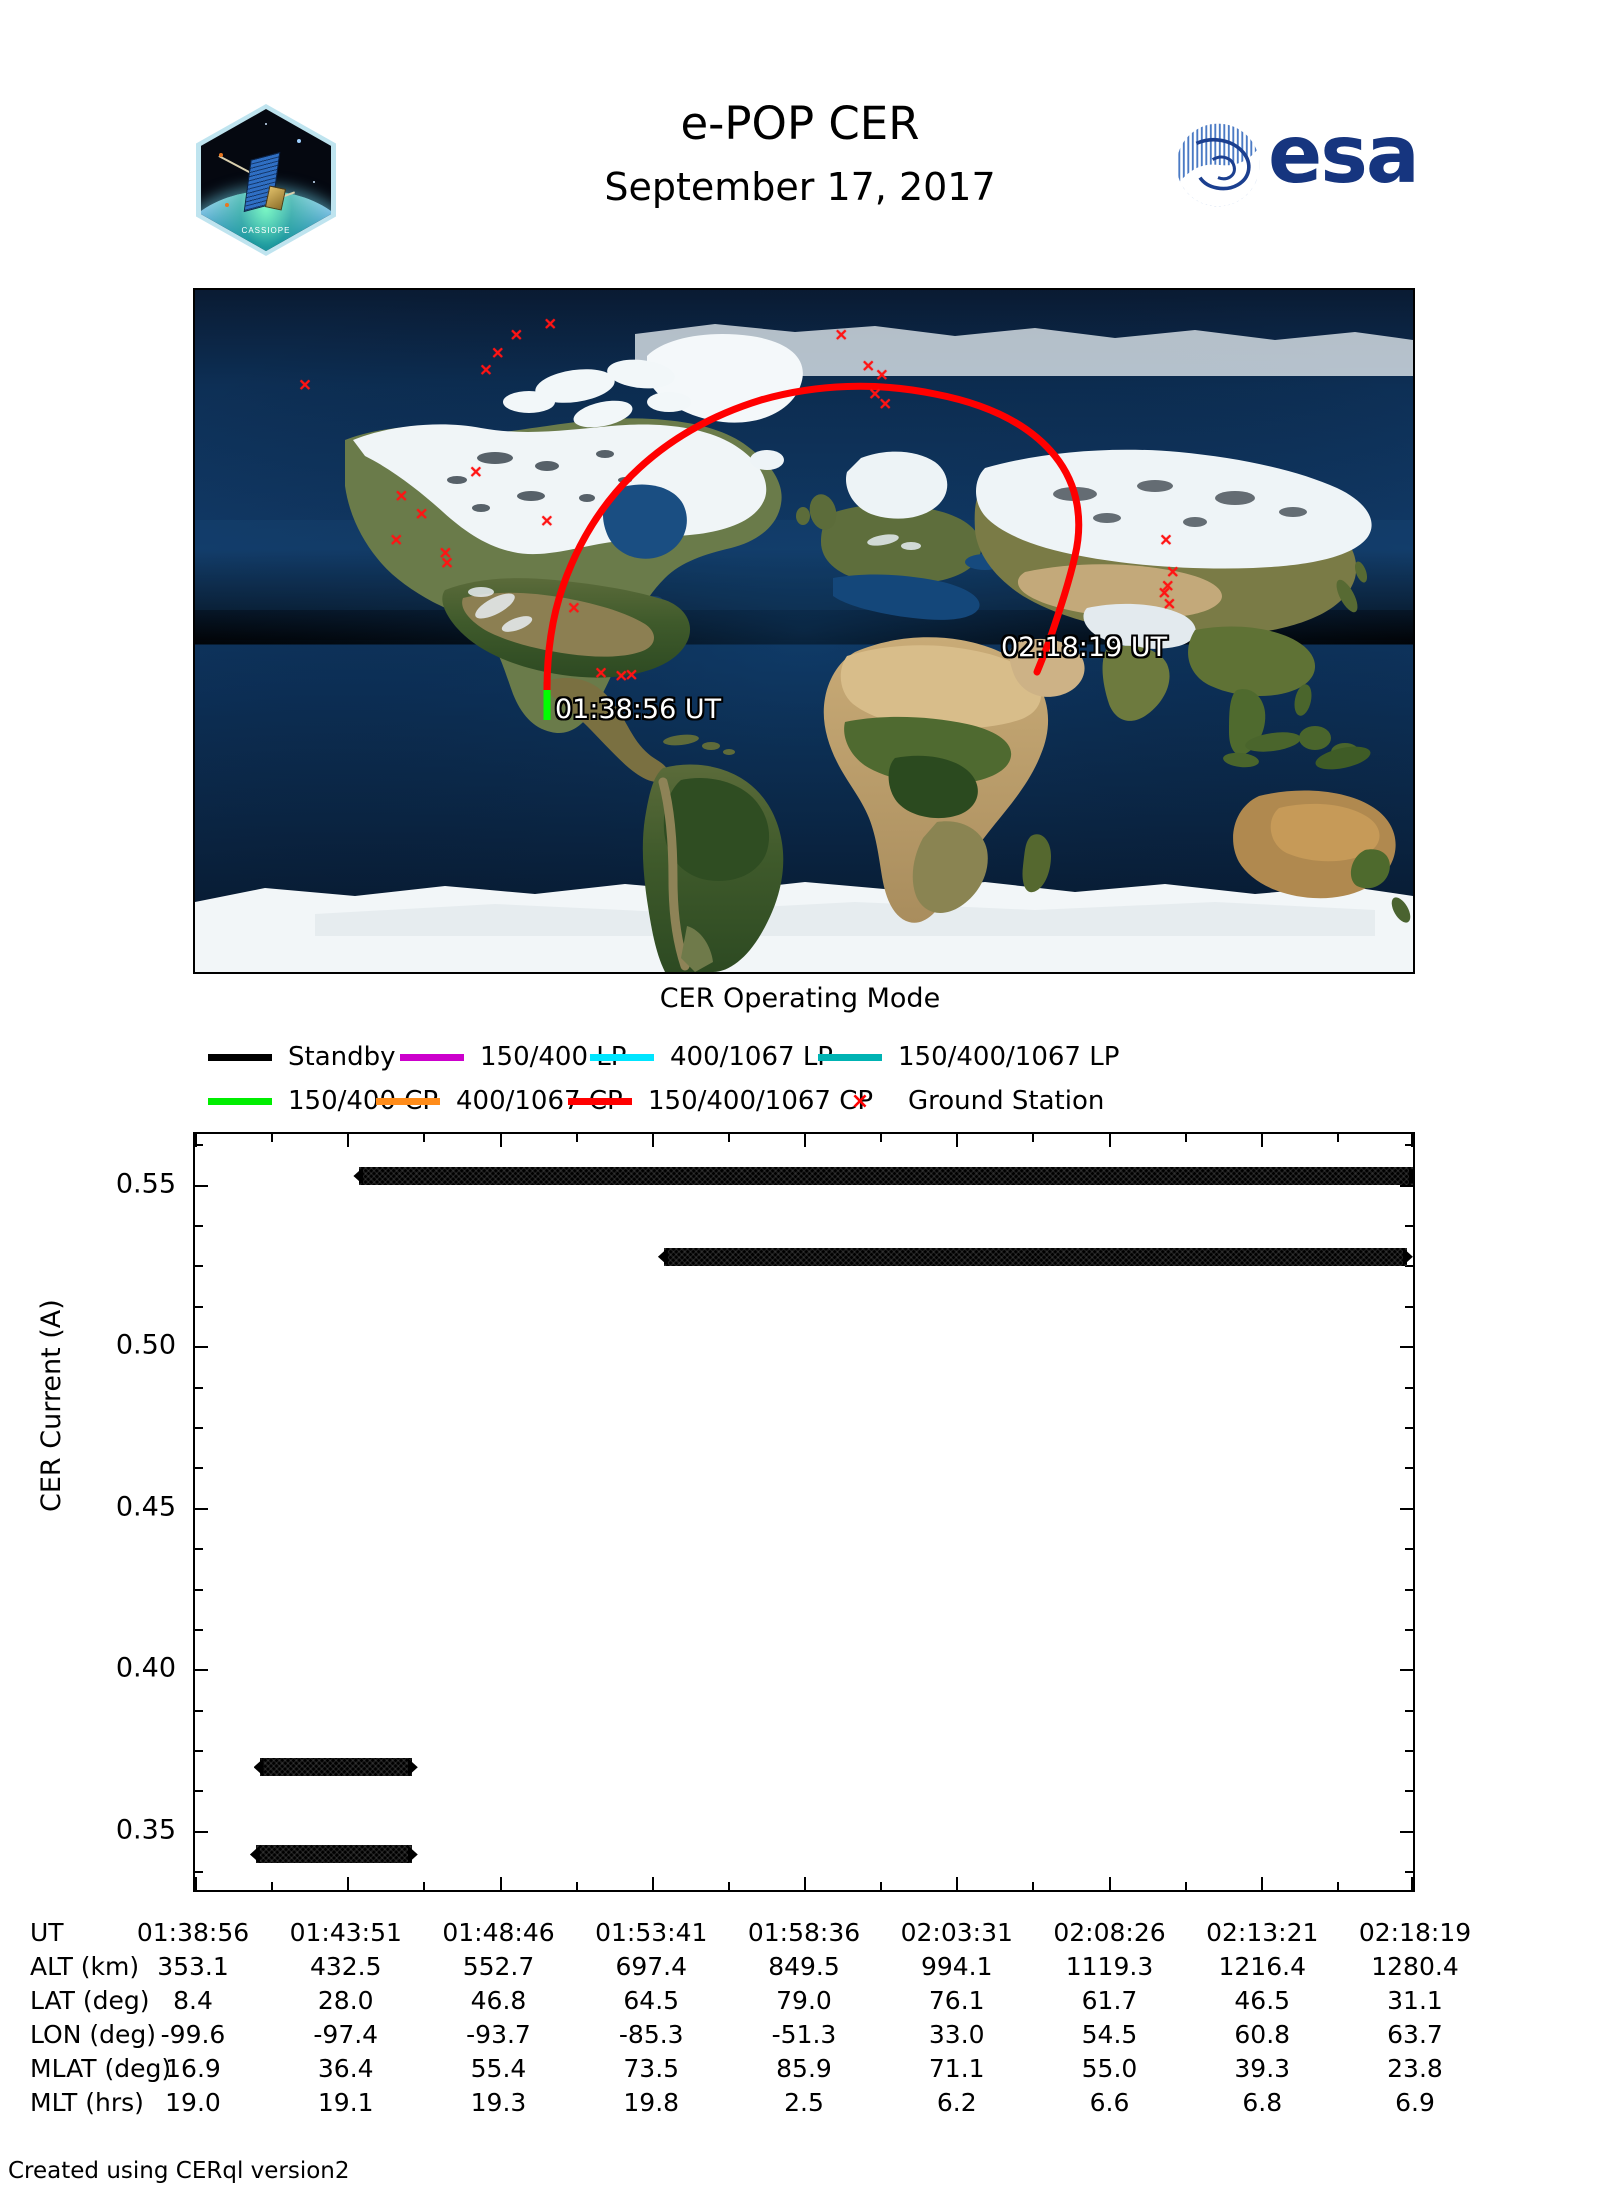 This screenshot has width=1600, height=2200. What do you see at coordinates (145, 1345) in the screenshot?
I see `y-axis-tick-label: 0.50` at bounding box center [145, 1345].